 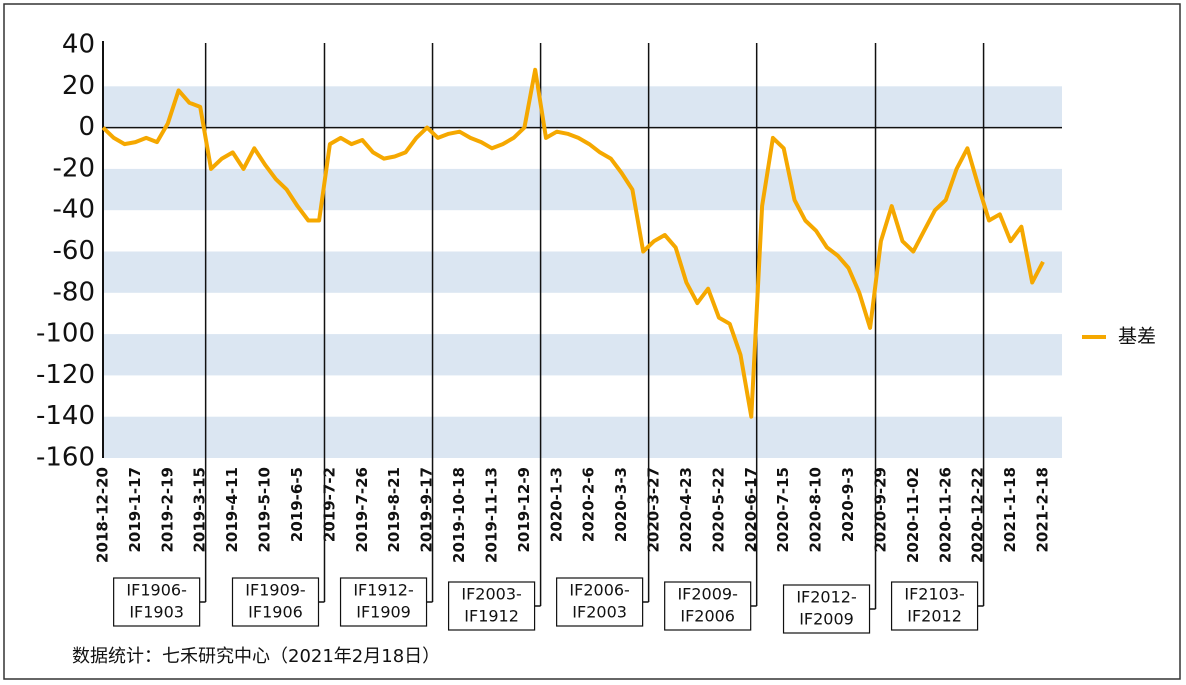 What do you see at coordinates (826, 597) in the screenshot?
I see `roll-label: IF2012-` at bounding box center [826, 597].